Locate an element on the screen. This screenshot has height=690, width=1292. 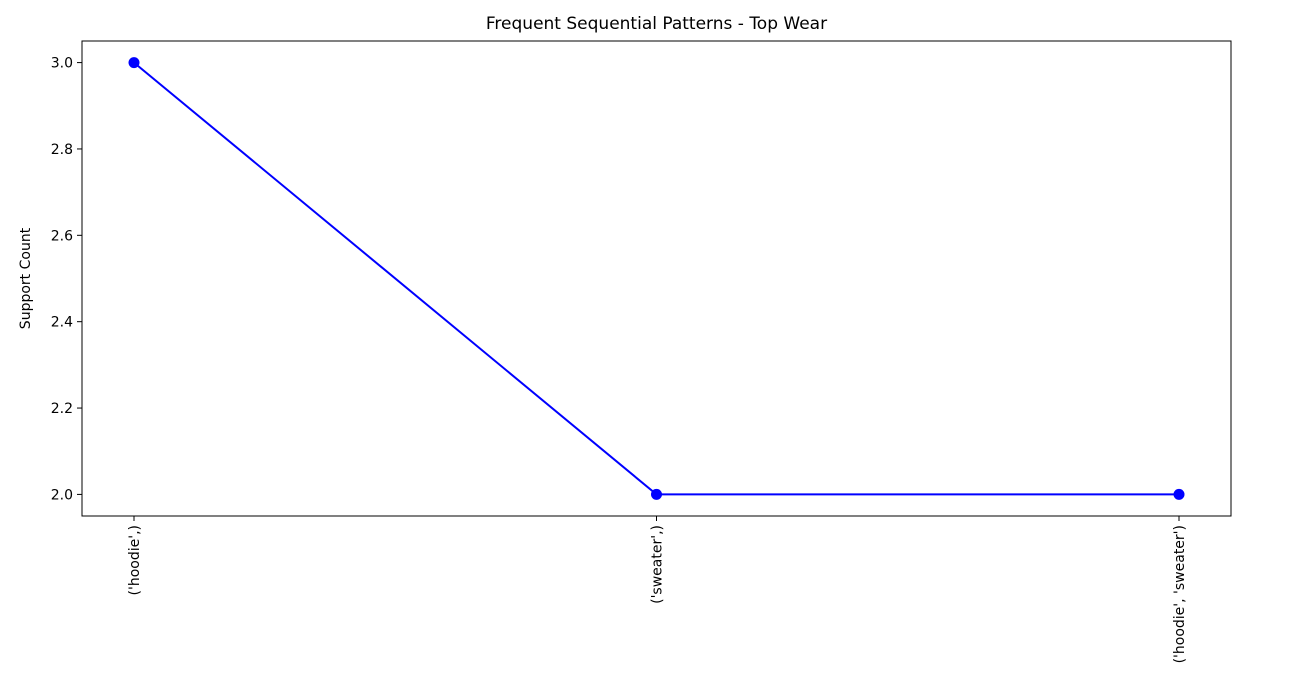
y-tick-label: 2.2 is located at coordinates (62, 409).